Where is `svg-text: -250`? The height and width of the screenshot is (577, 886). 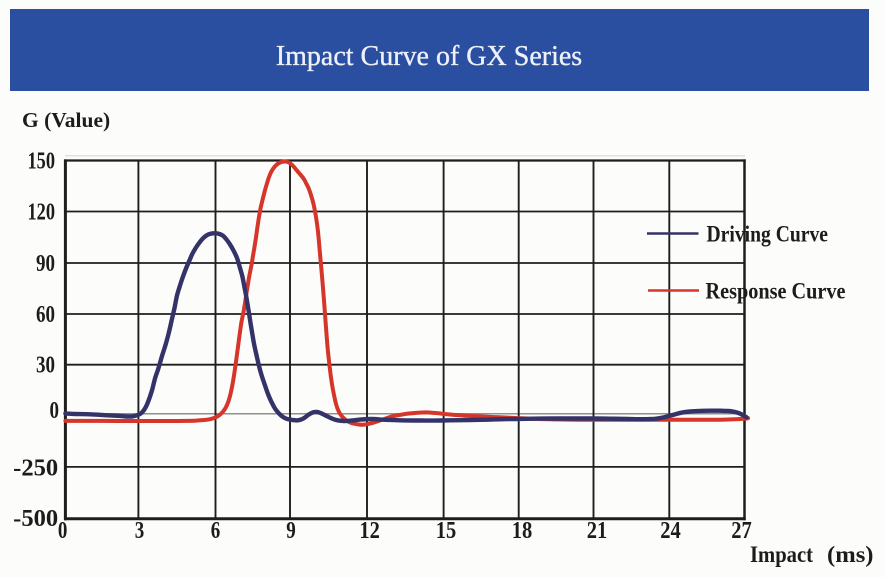 svg-text: -250 is located at coordinates (35, 469).